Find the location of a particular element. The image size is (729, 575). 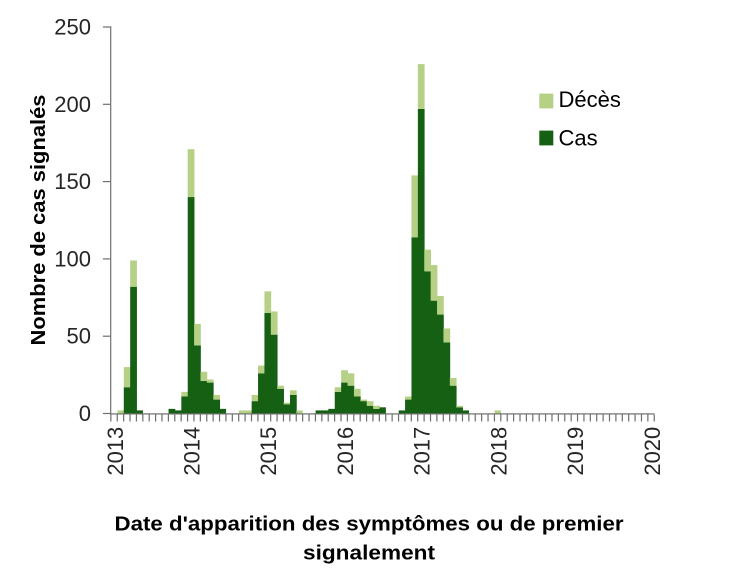

svg-text: 2015 is located at coordinates (268, 451).